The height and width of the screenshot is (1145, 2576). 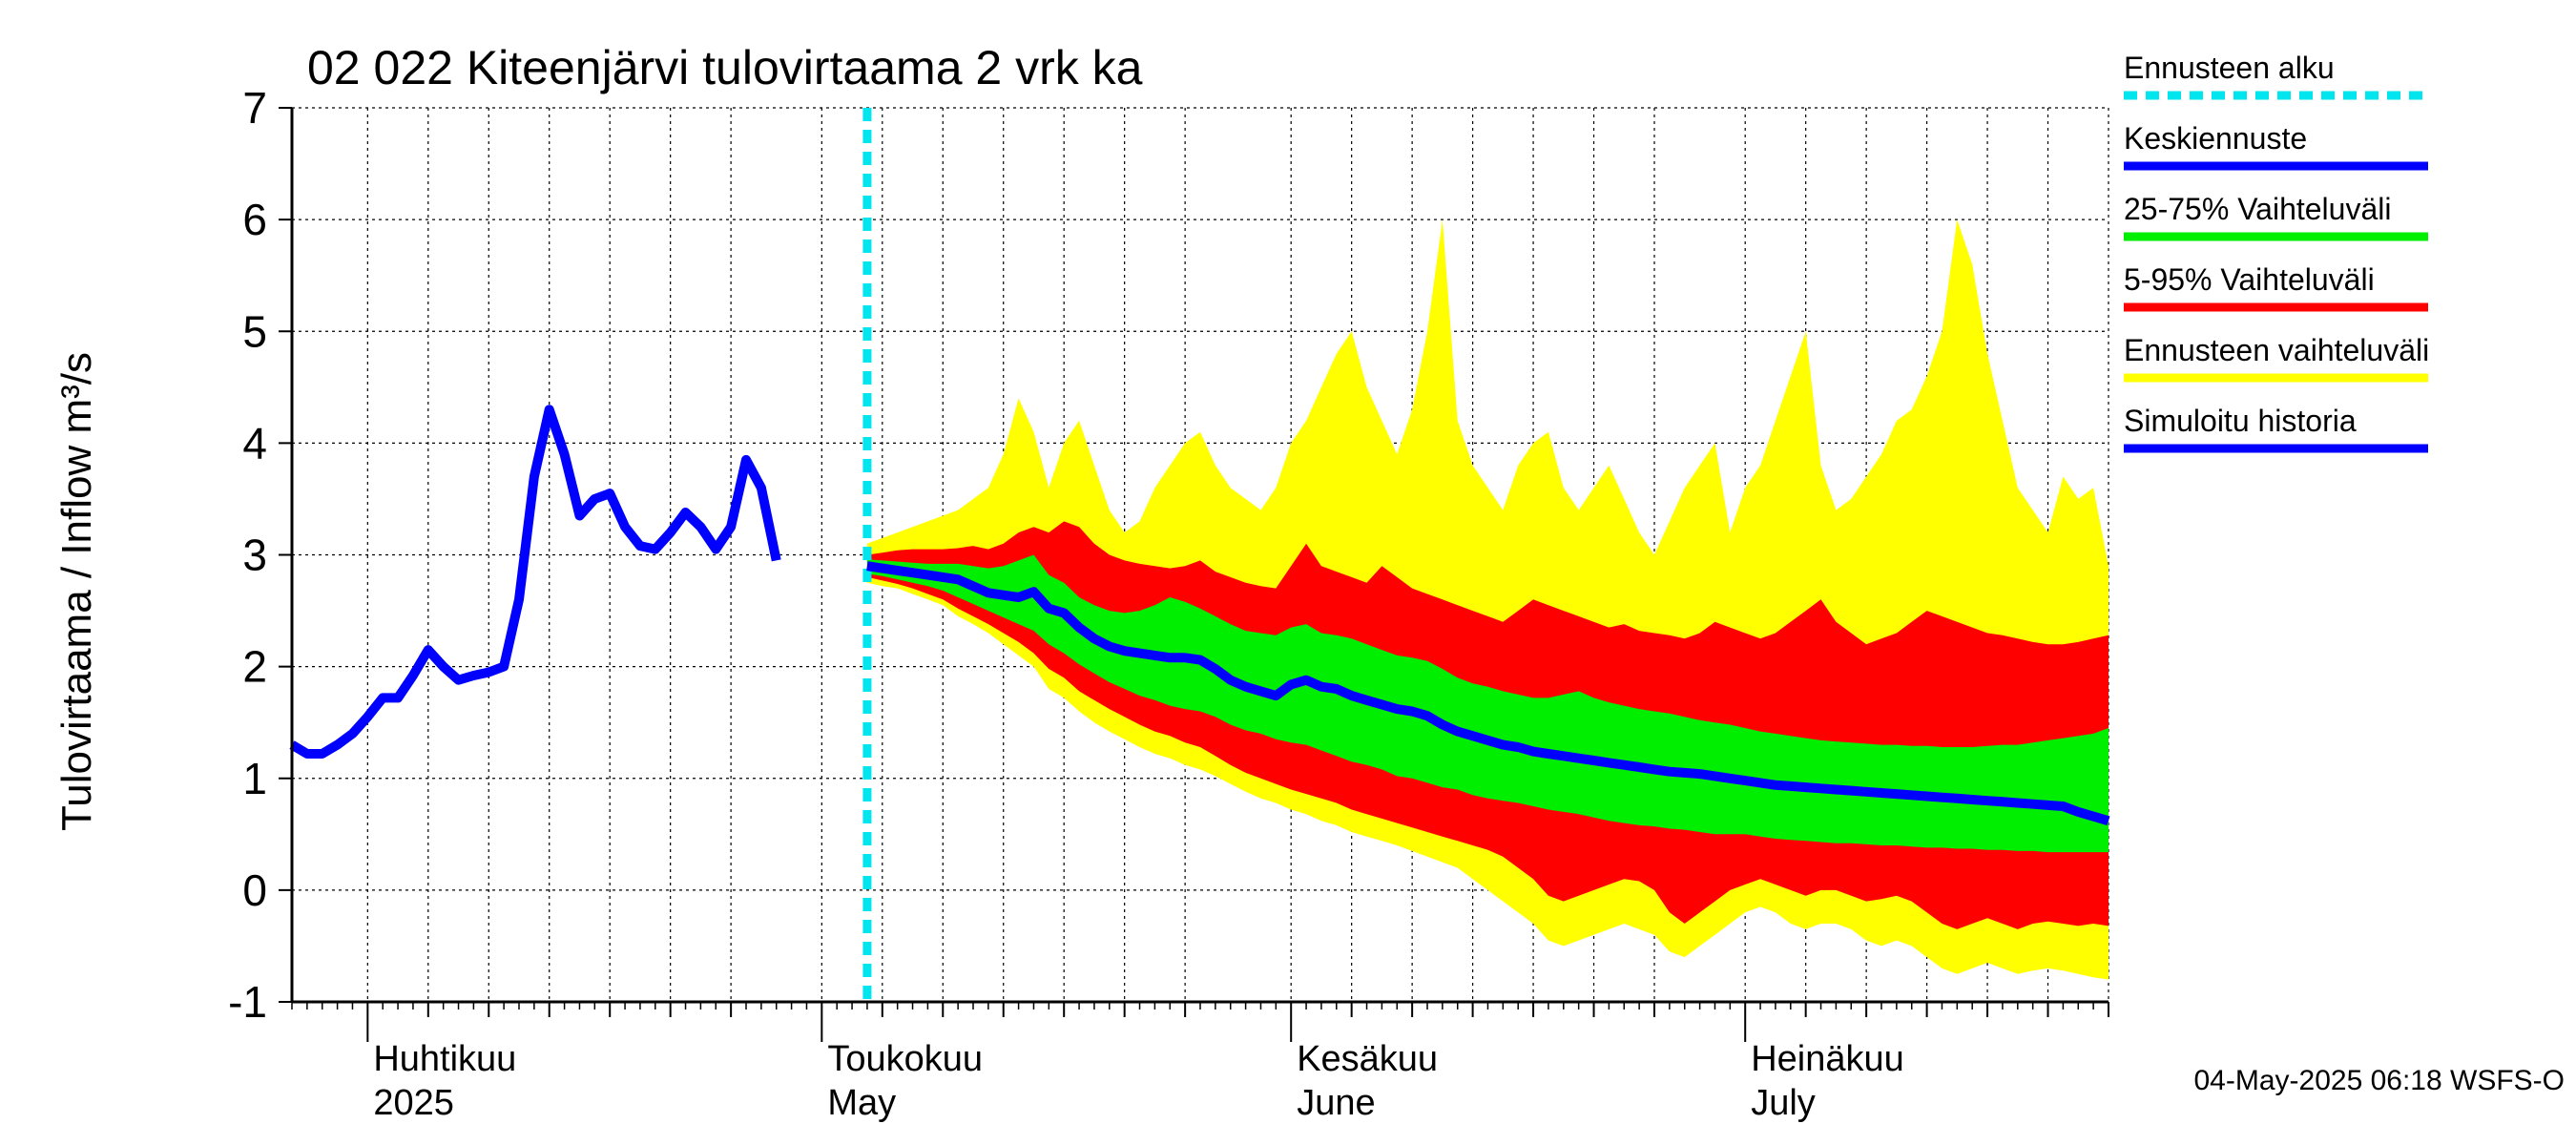 I want to click on x-tick-label: Toukokuu, so click(x=905, y=1059).